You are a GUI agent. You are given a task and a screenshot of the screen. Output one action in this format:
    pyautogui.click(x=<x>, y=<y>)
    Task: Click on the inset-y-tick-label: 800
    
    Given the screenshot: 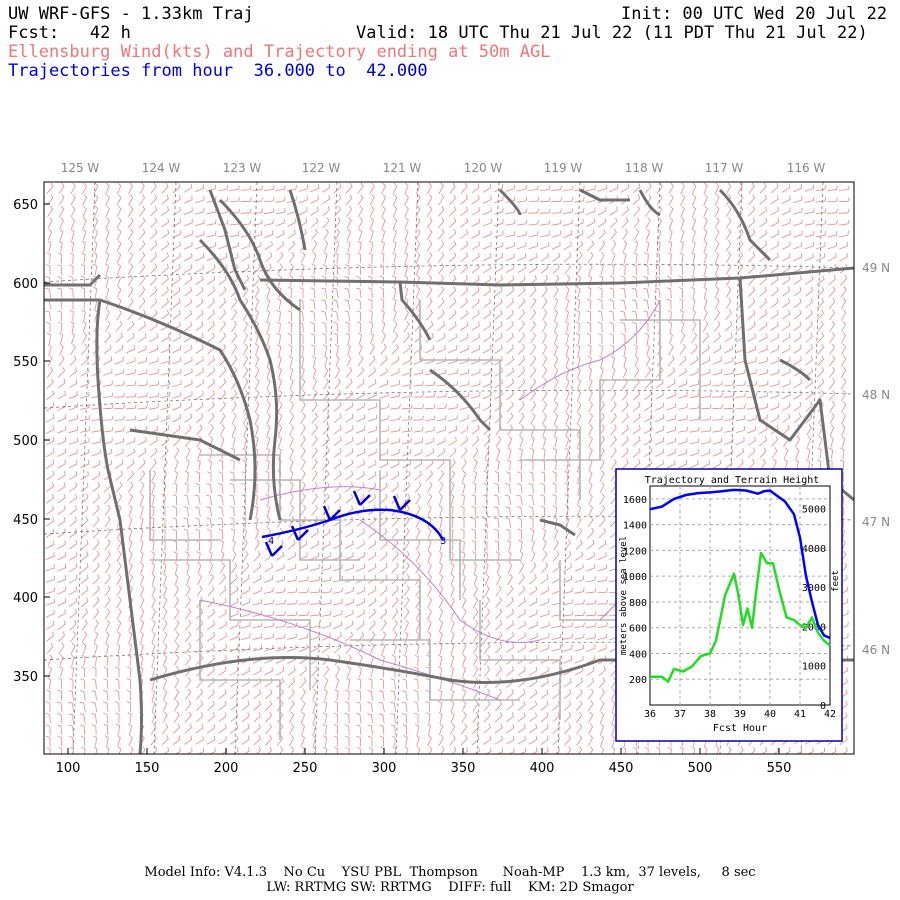 What is the action you would take?
    pyautogui.click(x=638, y=603)
    